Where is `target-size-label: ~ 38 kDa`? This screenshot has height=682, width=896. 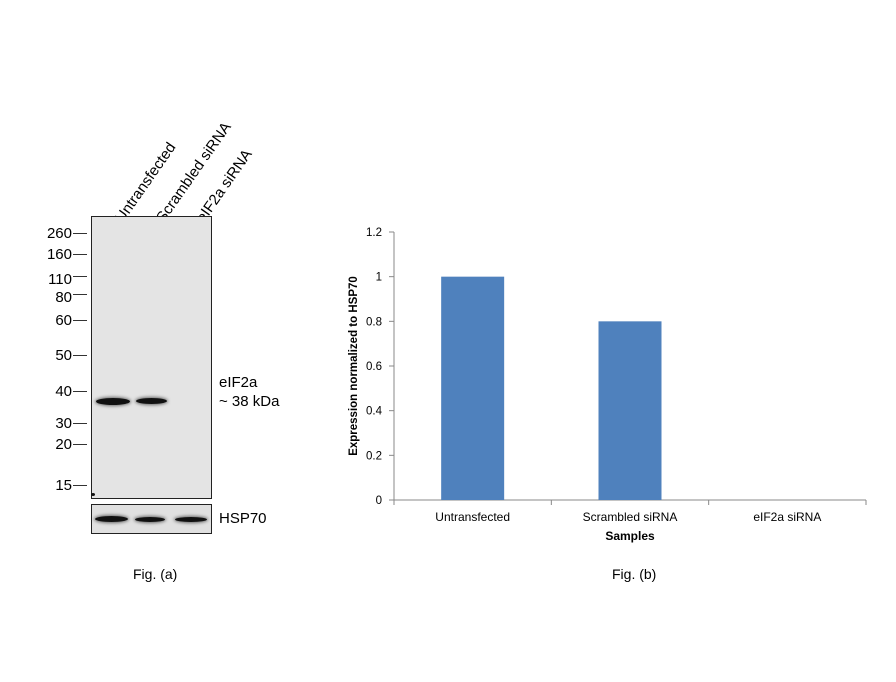 target-size-label: ~ 38 kDa is located at coordinates (249, 401).